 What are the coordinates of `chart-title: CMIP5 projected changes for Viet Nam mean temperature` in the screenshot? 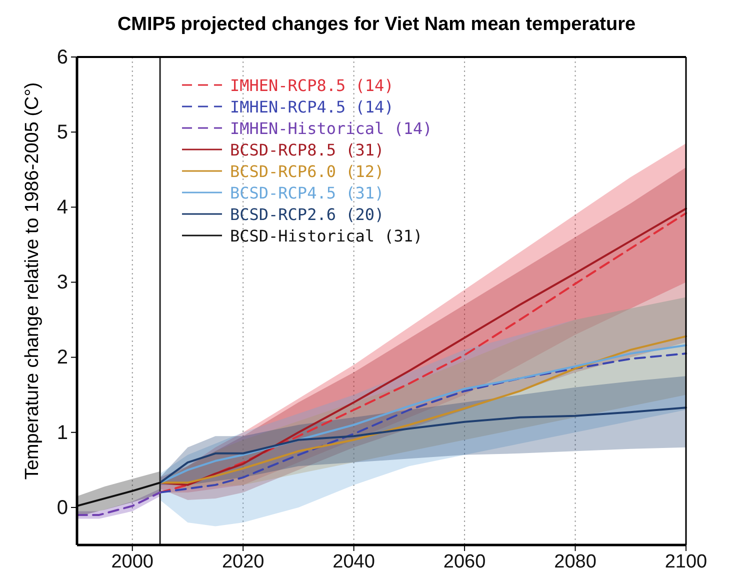 It's located at (376, 24).